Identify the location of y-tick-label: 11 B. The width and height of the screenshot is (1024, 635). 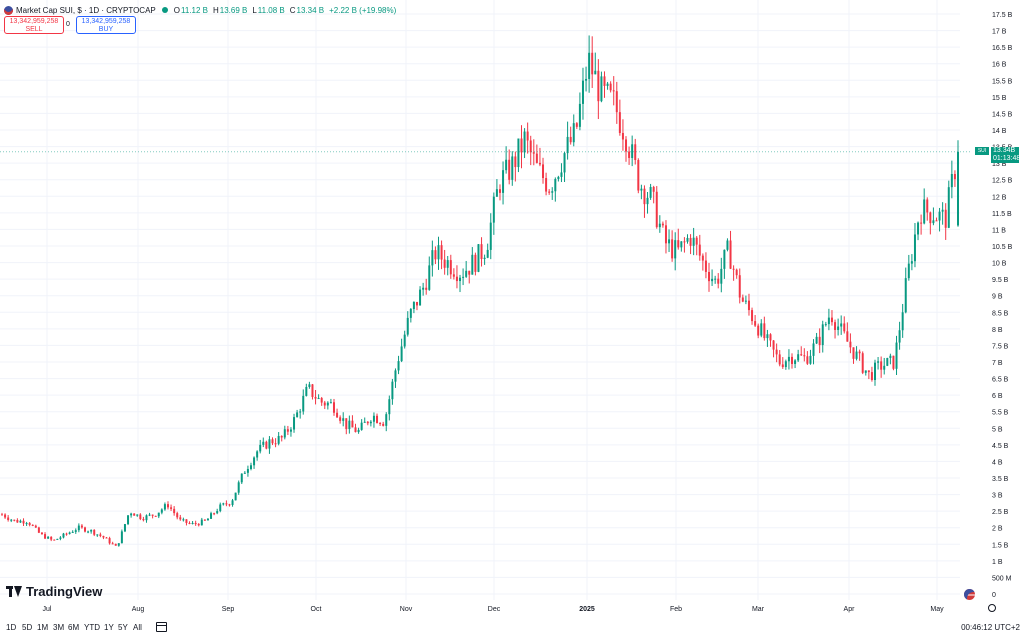
(999, 230).